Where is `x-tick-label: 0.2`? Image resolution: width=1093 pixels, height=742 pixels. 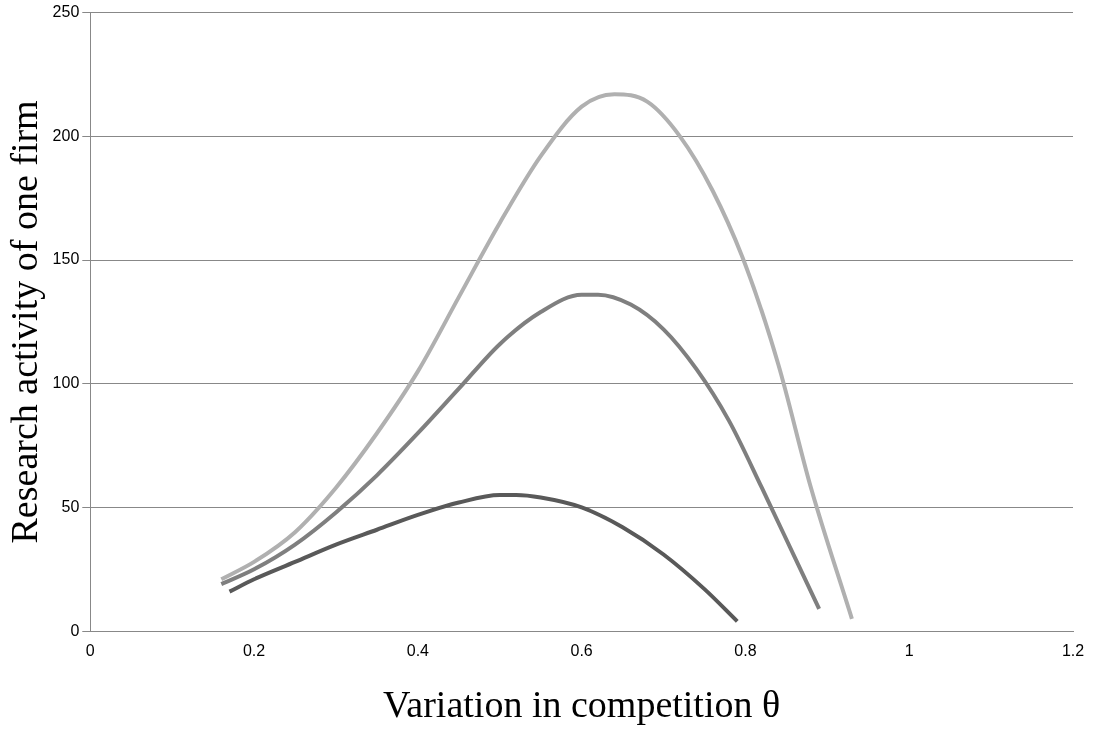
x-tick-label: 0.2 is located at coordinates (254, 651).